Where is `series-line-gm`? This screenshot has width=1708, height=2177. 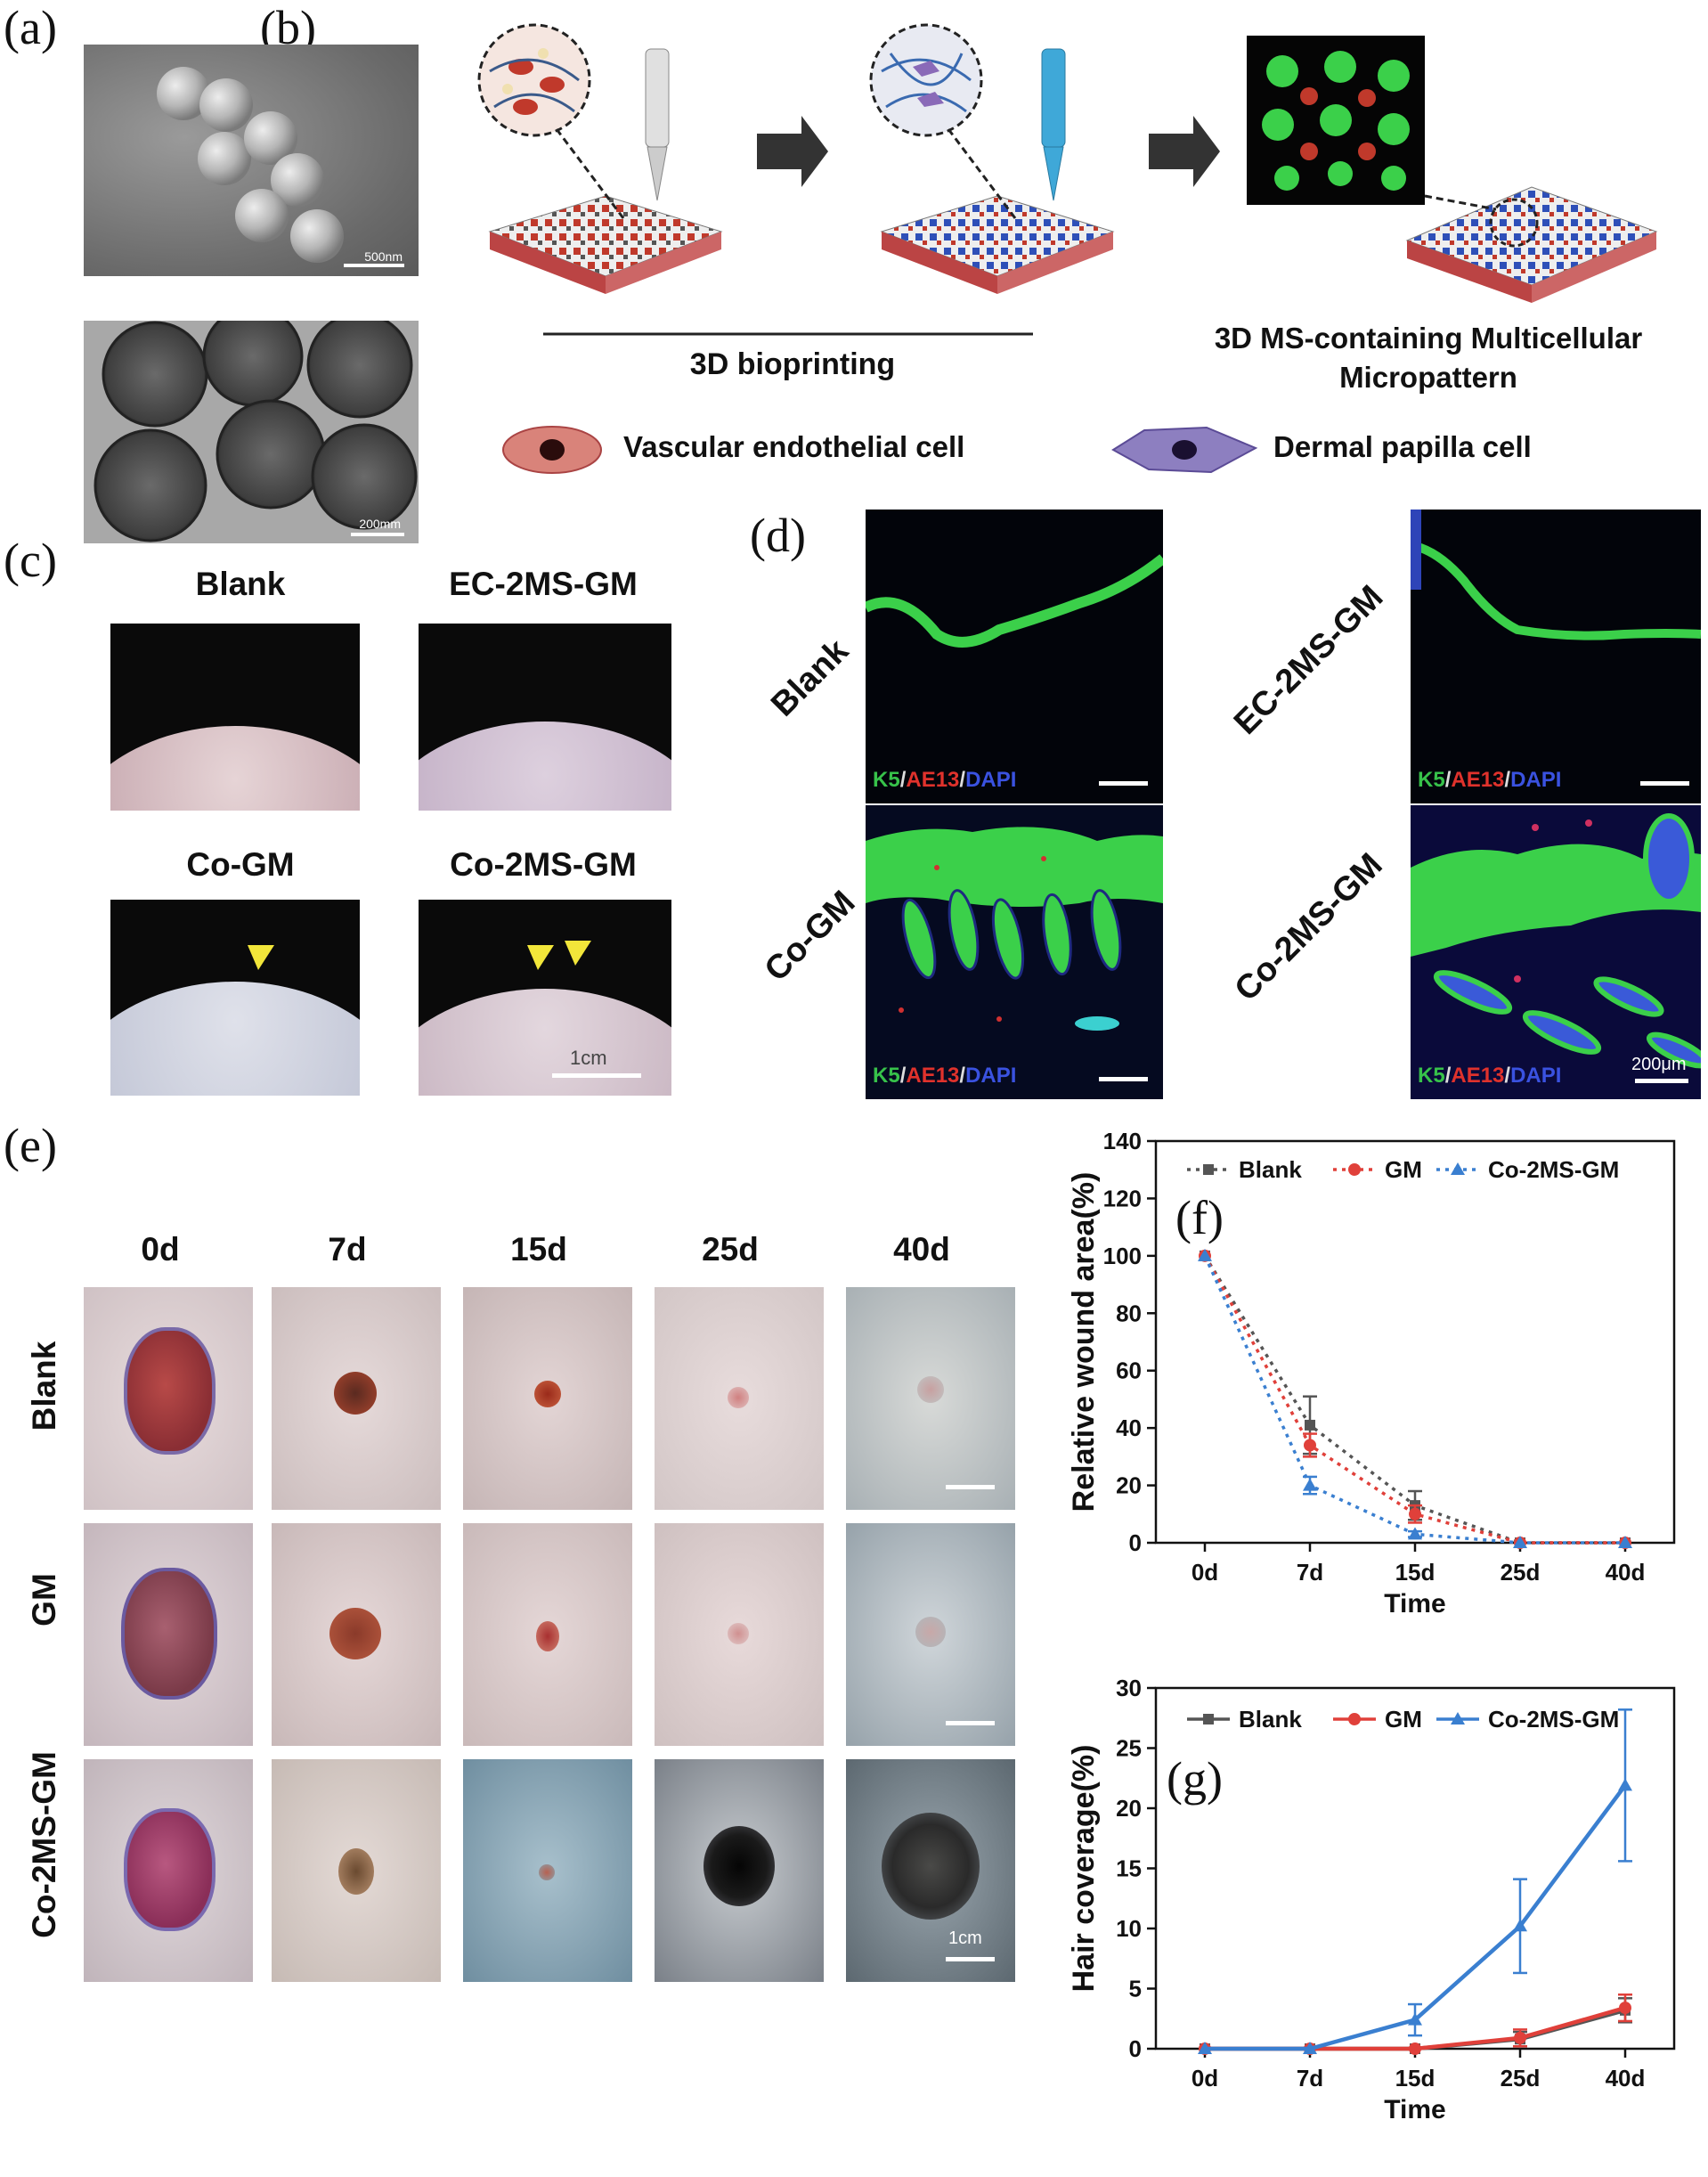 series-line-gm is located at coordinates (1414, 1400).